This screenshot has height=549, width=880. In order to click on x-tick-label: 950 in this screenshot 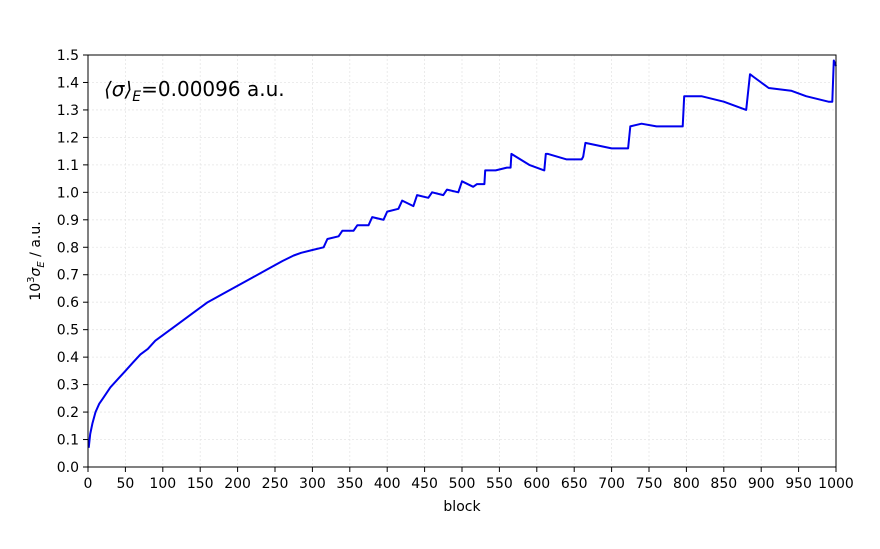, I will do `click(798, 484)`.